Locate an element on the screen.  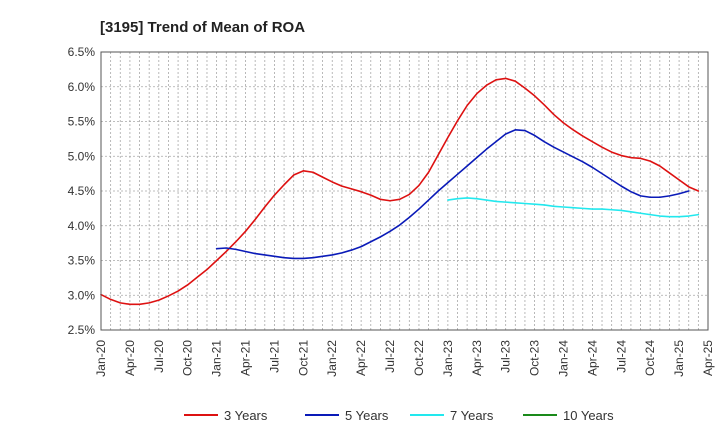
x-tick-label: Apr-25 is located at coordinates (708, 358).